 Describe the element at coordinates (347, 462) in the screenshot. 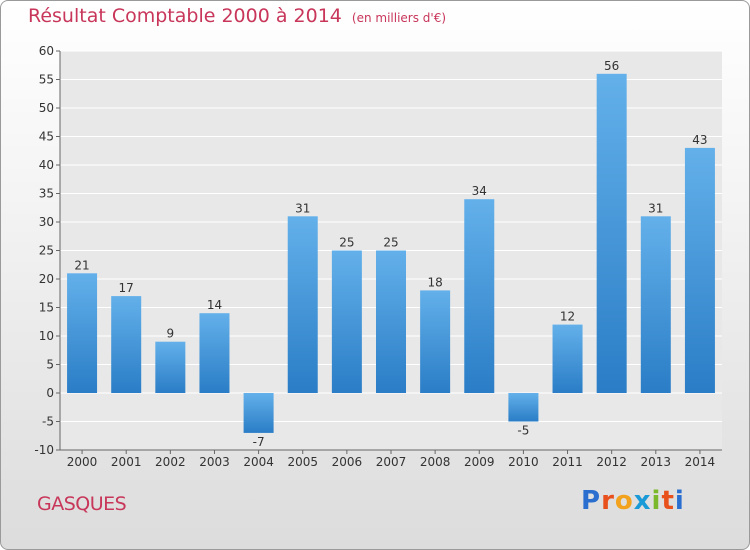

I see `x-tick-label: 2006` at that location.